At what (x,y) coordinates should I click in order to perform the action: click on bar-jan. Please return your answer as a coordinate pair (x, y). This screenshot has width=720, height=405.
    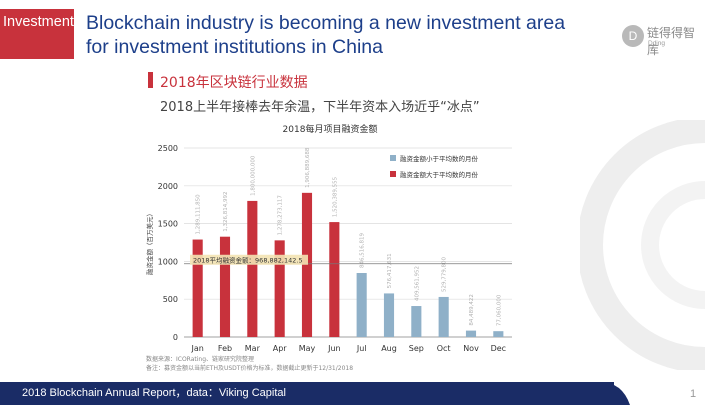
    Looking at the image, I should click on (197, 288).